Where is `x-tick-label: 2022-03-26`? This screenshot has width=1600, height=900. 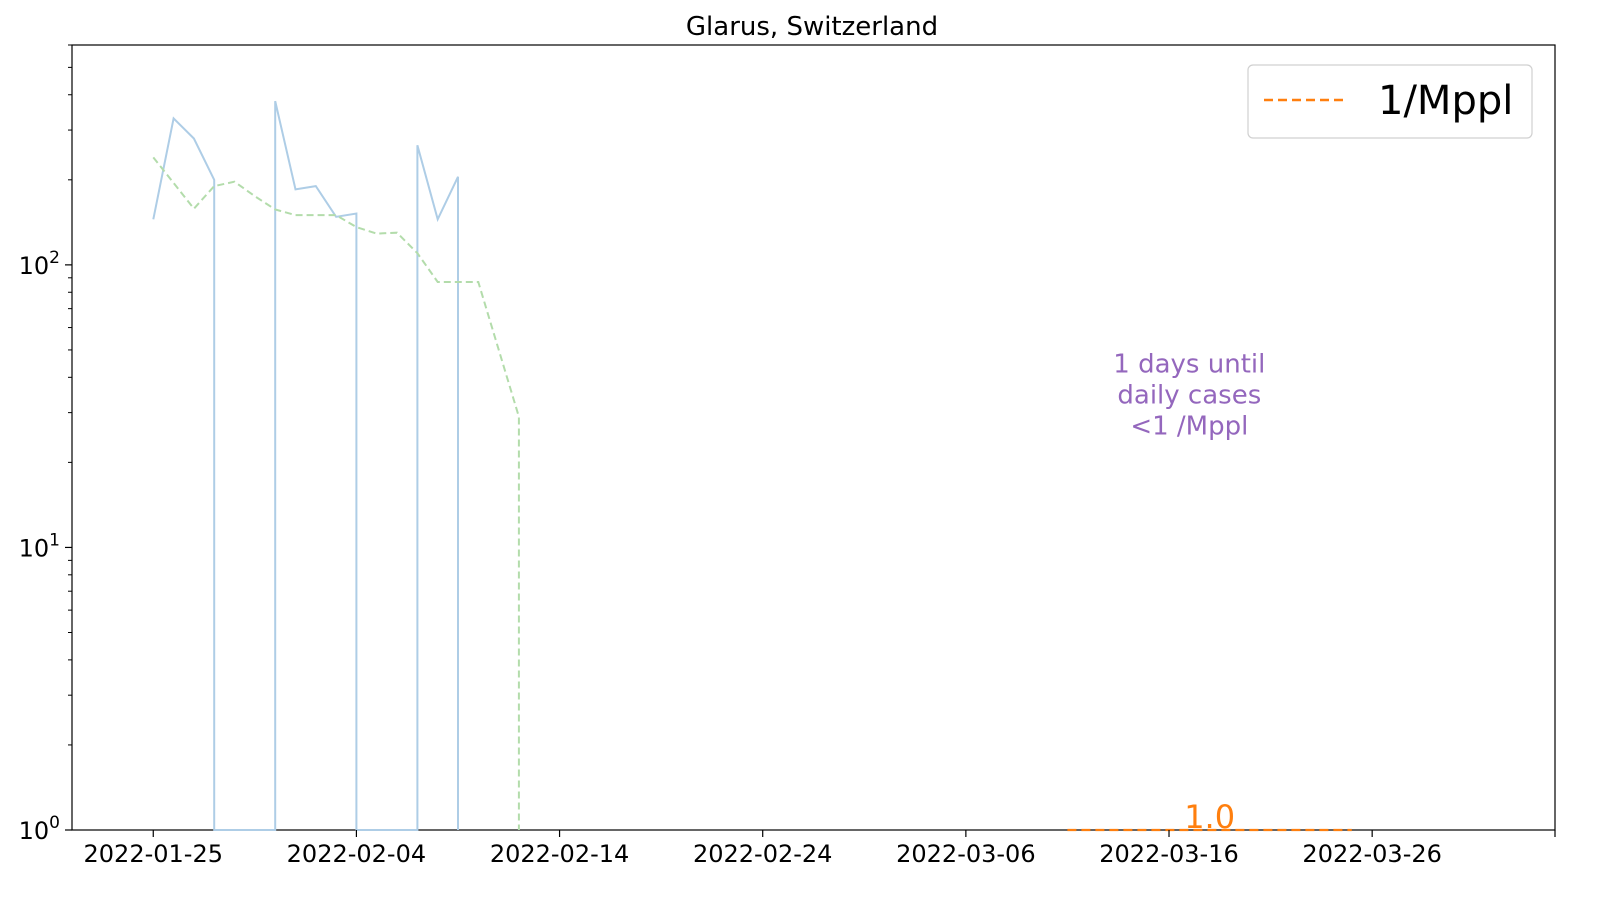 x-tick-label: 2022-03-26 is located at coordinates (1371, 854).